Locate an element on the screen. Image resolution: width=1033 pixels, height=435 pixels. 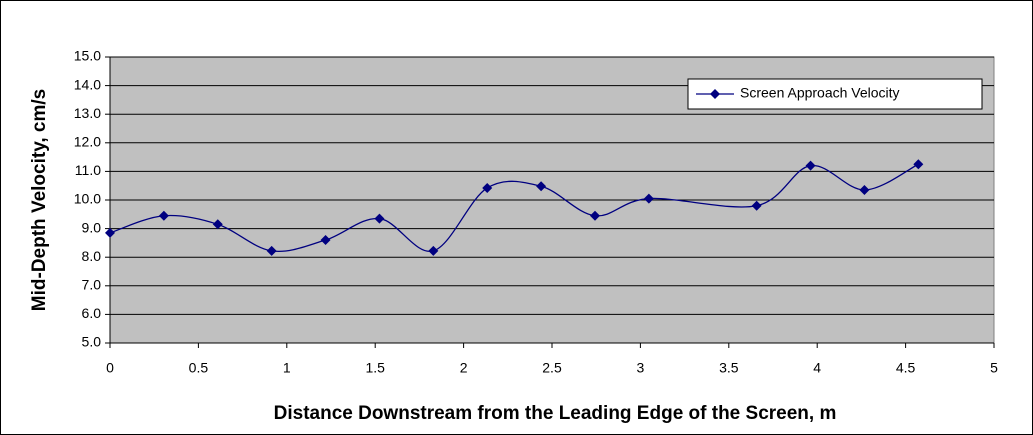
x-tick-label: 4 is located at coordinates (817, 368).